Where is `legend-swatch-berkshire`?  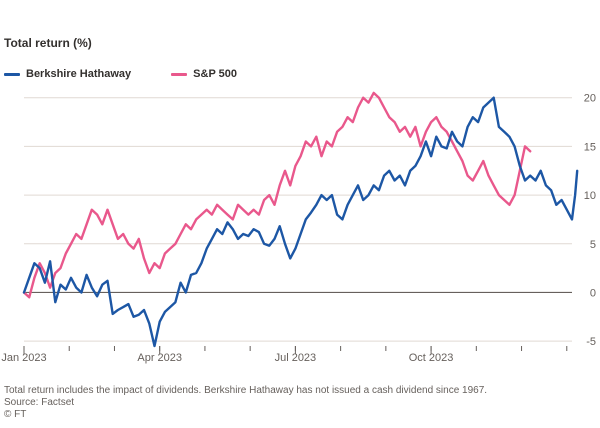 legend-swatch-berkshire is located at coordinates (12, 74).